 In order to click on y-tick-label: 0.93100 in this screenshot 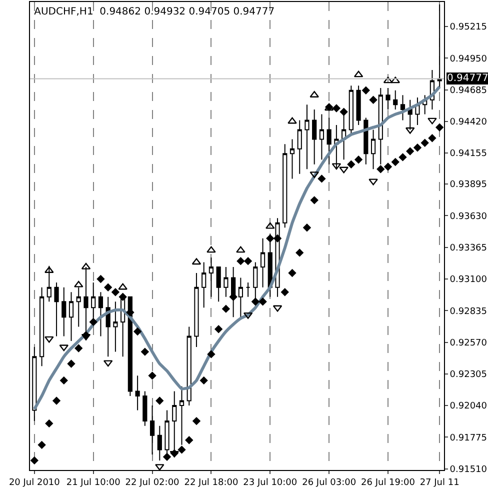, I will do `click(469, 280)`.